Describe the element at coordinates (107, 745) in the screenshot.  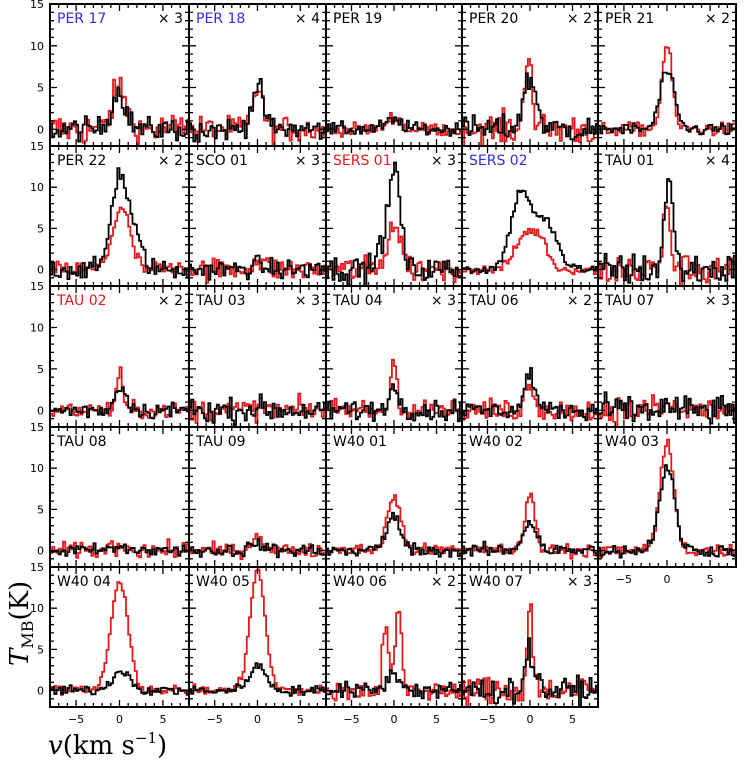
I see `x-axis-label: v(km s−1)` at that location.